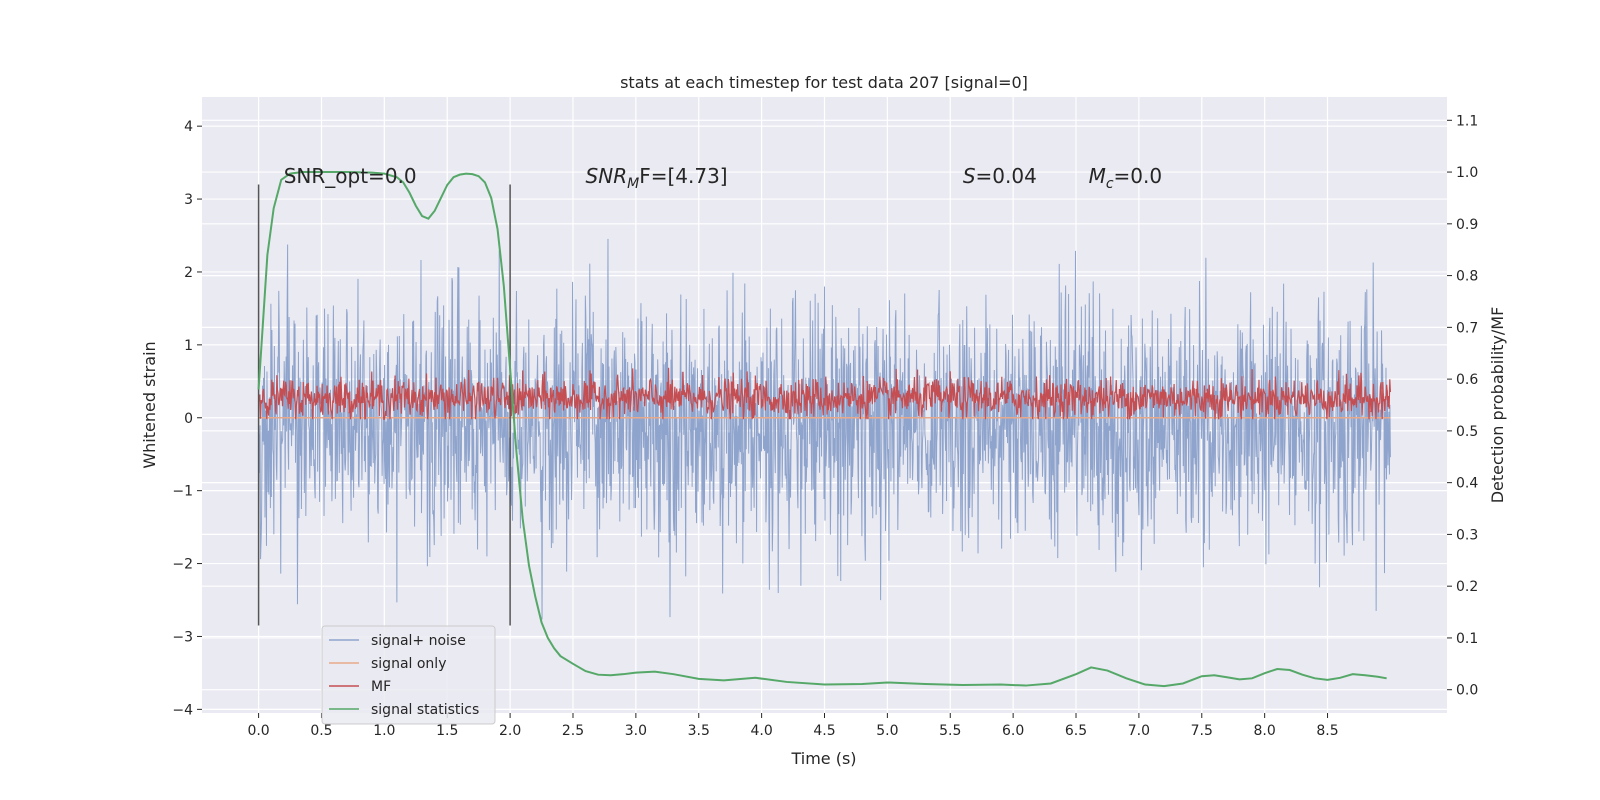 This screenshot has width=1600, height=800. Describe the element at coordinates (182, 710) in the screenshot. I see `y-tick-label-8: −4` at that location.